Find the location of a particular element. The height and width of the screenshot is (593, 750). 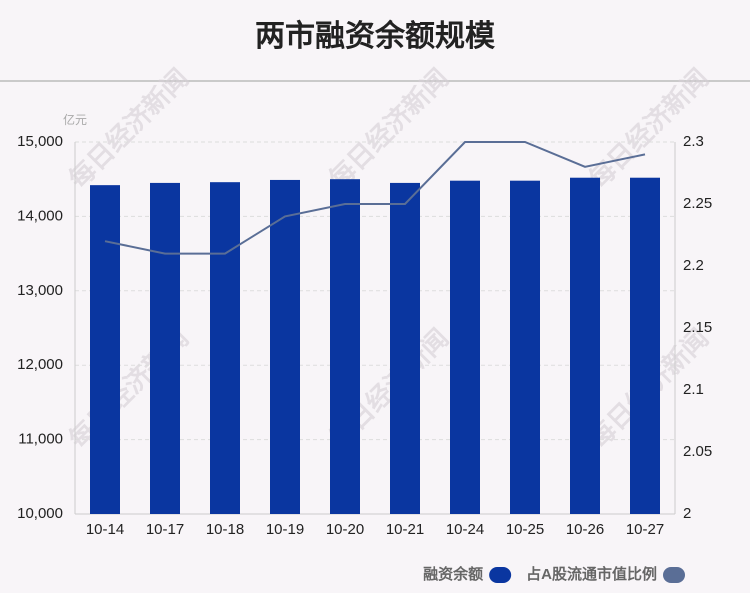

y2-tick-label: 2.2 is located at coordinates (693, 265).